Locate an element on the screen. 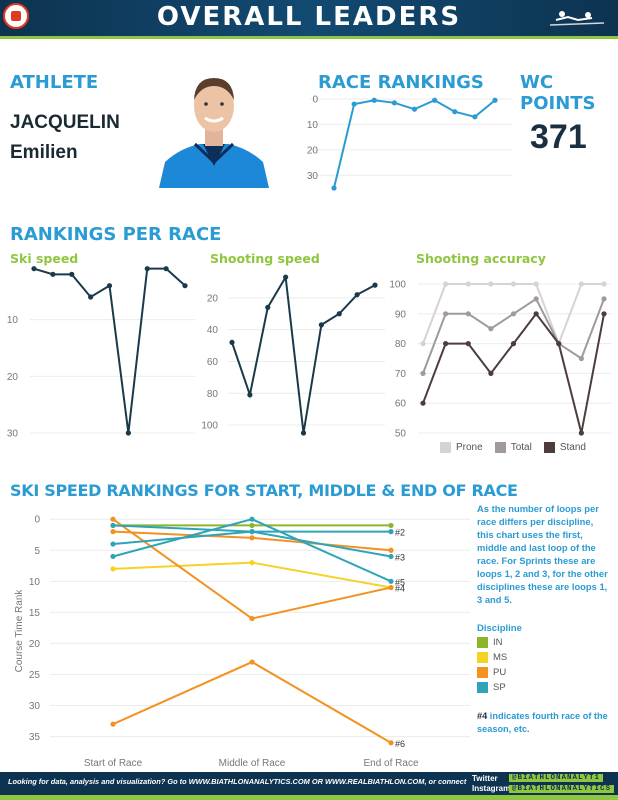 This screenshot has height=800, width=618. page-title: OVERALL LEADERS is located at coordinates (309, 17).